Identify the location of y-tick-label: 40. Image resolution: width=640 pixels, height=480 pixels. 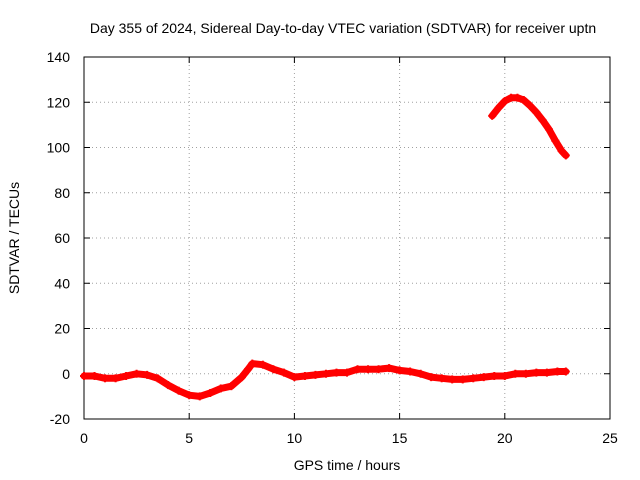
(62, 283).